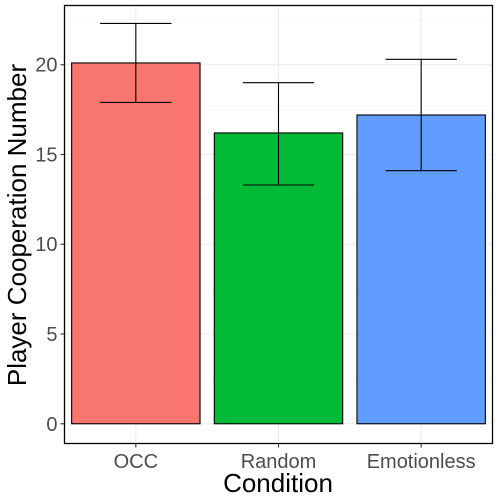 The image size is (498, 498). What do you see at coordinates (46, 66) in the screenshot?
I see `y-tick-label: 20` at bounding box center [46, 66].